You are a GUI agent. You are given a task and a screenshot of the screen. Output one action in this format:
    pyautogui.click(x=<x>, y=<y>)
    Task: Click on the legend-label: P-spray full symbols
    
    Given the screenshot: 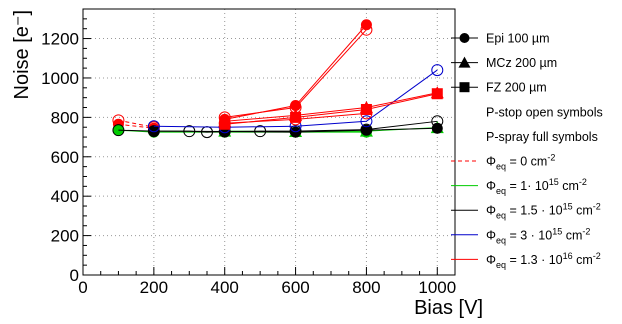 What is the action you would take?
    pyautogui.click(x=542, y=137)
    